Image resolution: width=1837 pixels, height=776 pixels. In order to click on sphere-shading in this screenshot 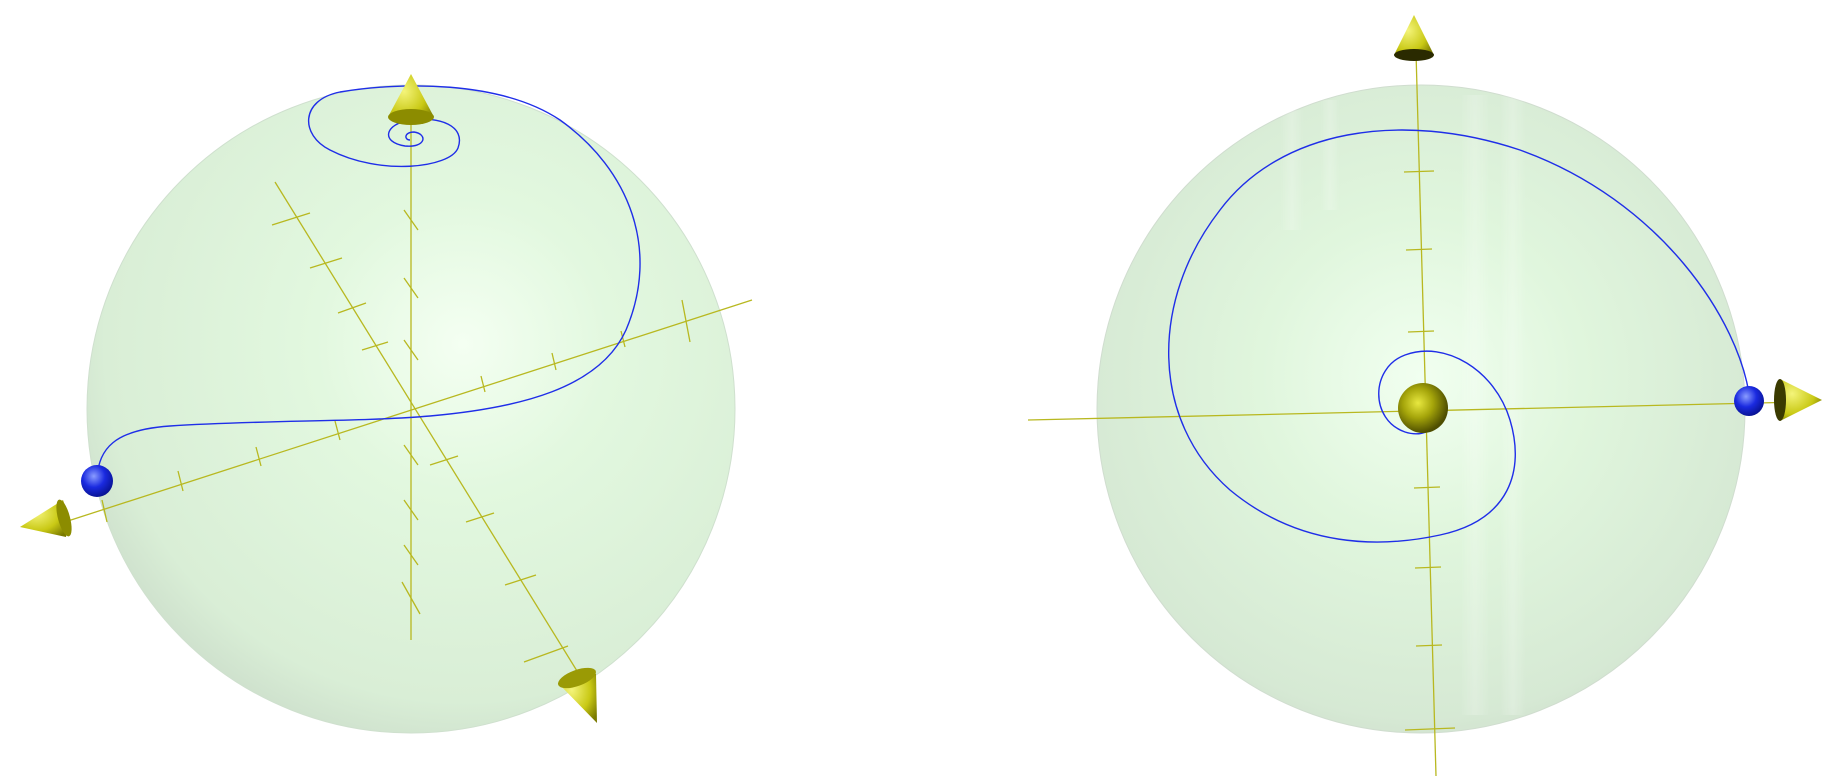, I will do `click(1403, 405)`.